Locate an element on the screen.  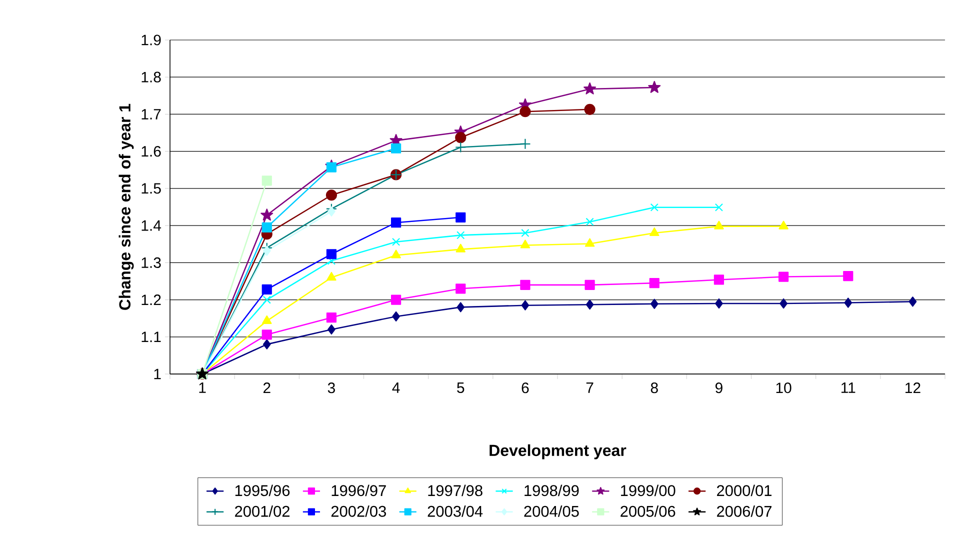
x-axis-title: Development year is located at coordinates (558, 452).